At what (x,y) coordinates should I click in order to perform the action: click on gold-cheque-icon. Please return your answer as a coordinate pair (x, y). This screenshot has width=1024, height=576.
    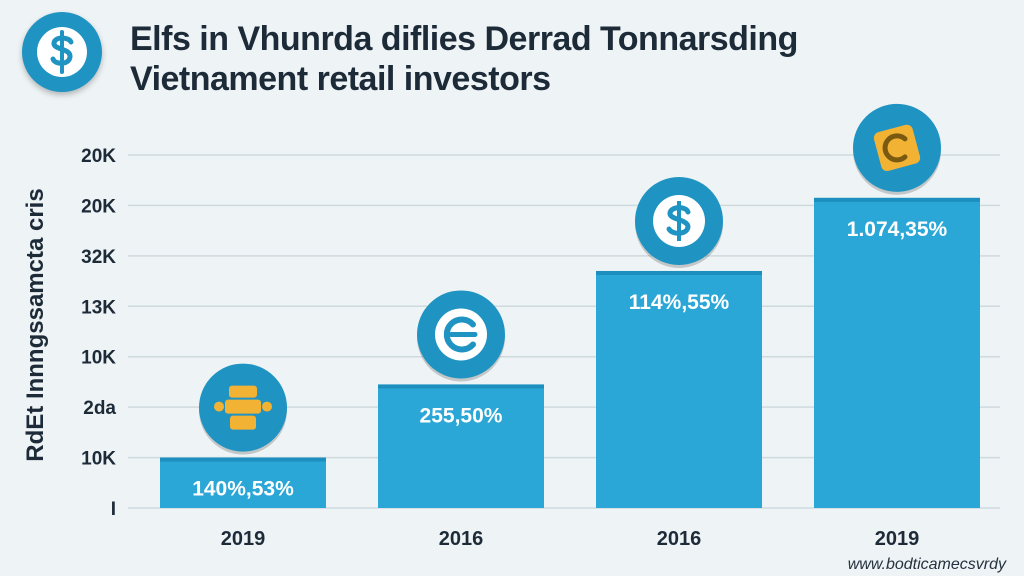
    Looking at the image, I should click on (897, 149).